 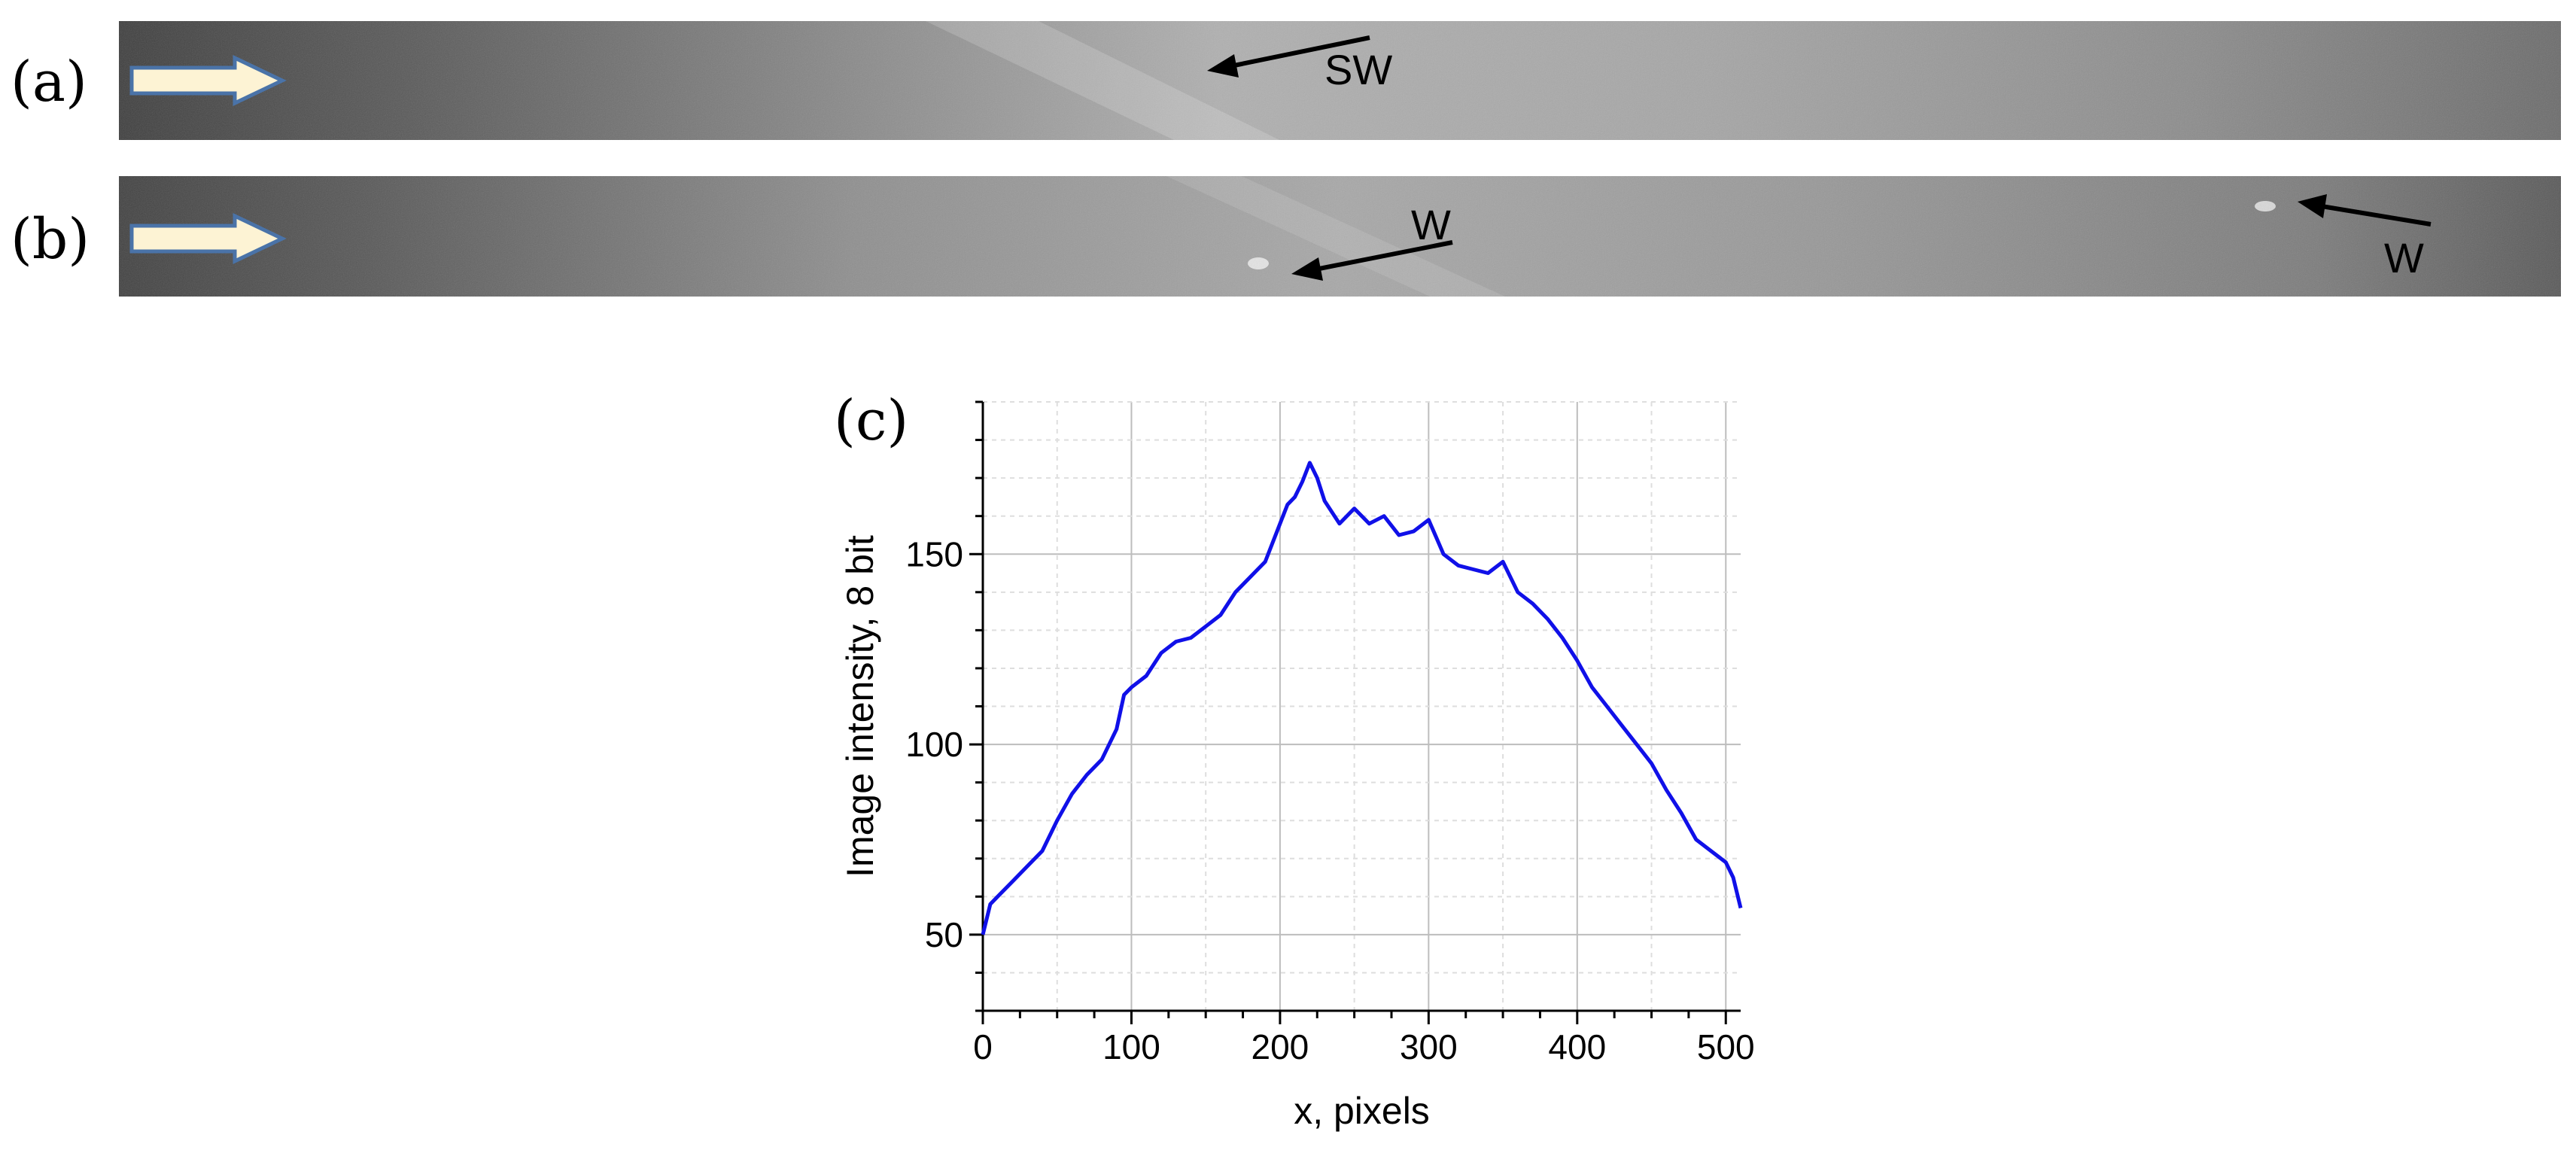 I want to click on x-tick-label: 100, so click(x=1131, y=1047).